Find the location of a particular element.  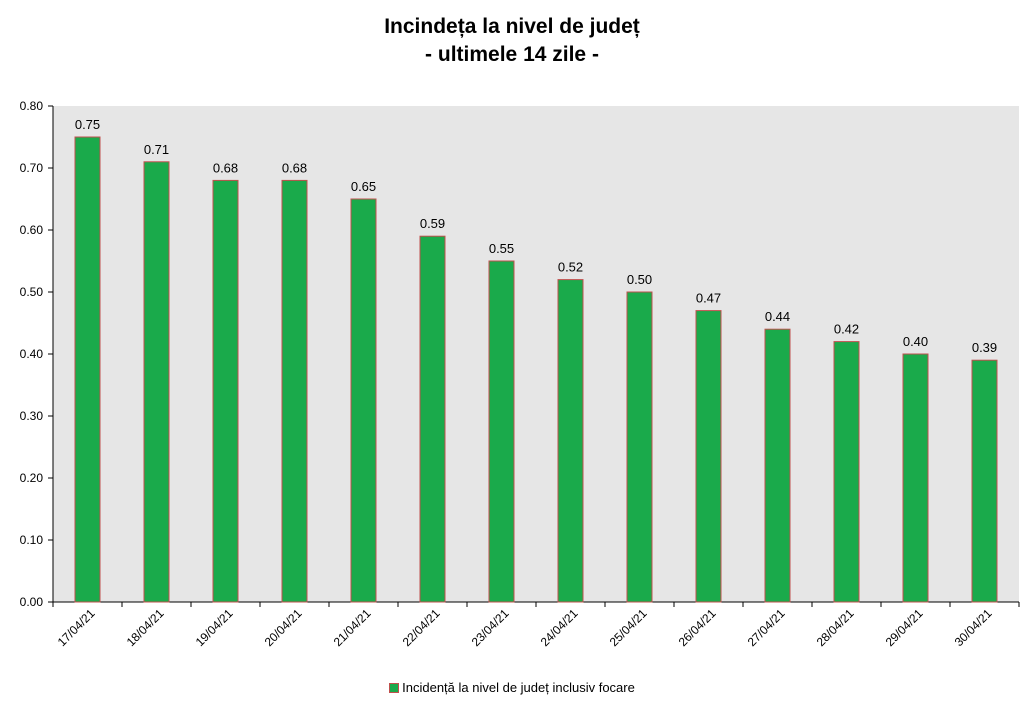

data-label: 0.50 is located at coordinates (639, 279).